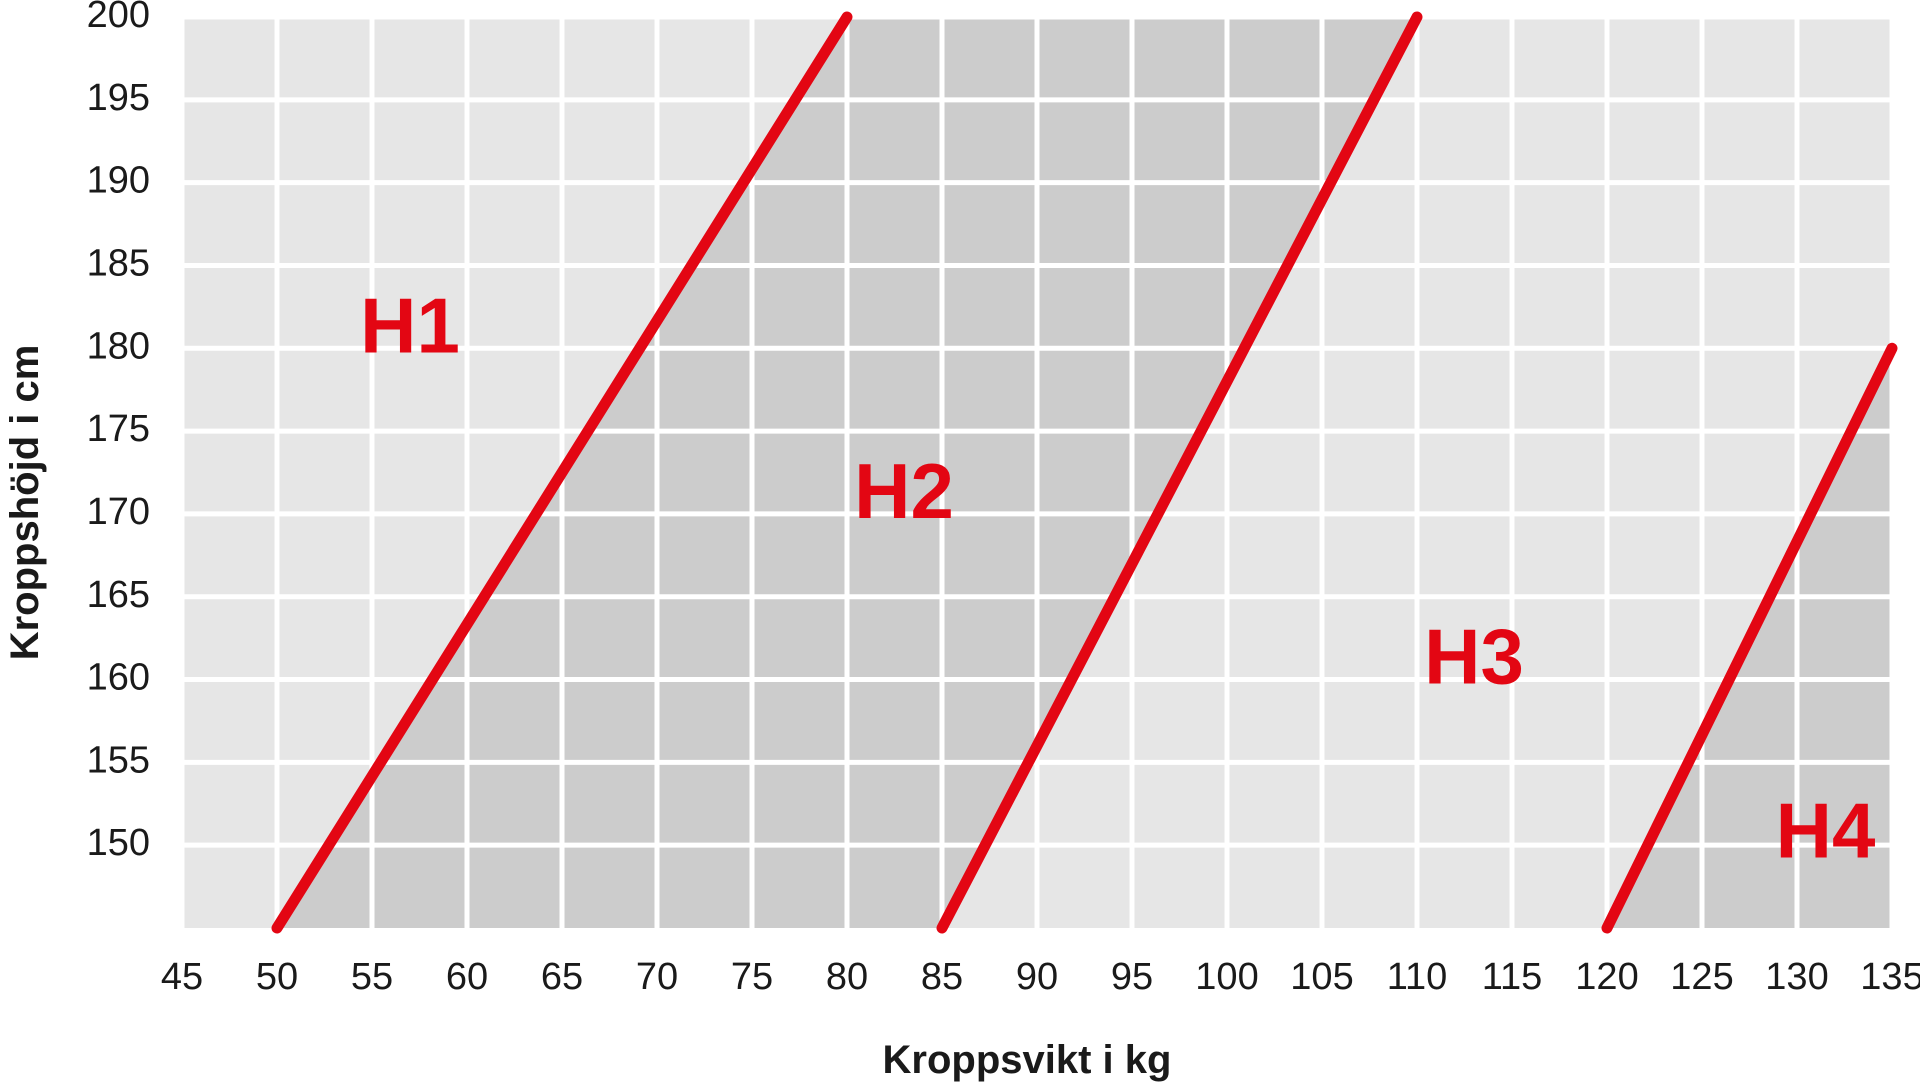 The width and height of the screenshot is (1920, 1085). I want to click on x-tick-label: 45, so click(182, 977).